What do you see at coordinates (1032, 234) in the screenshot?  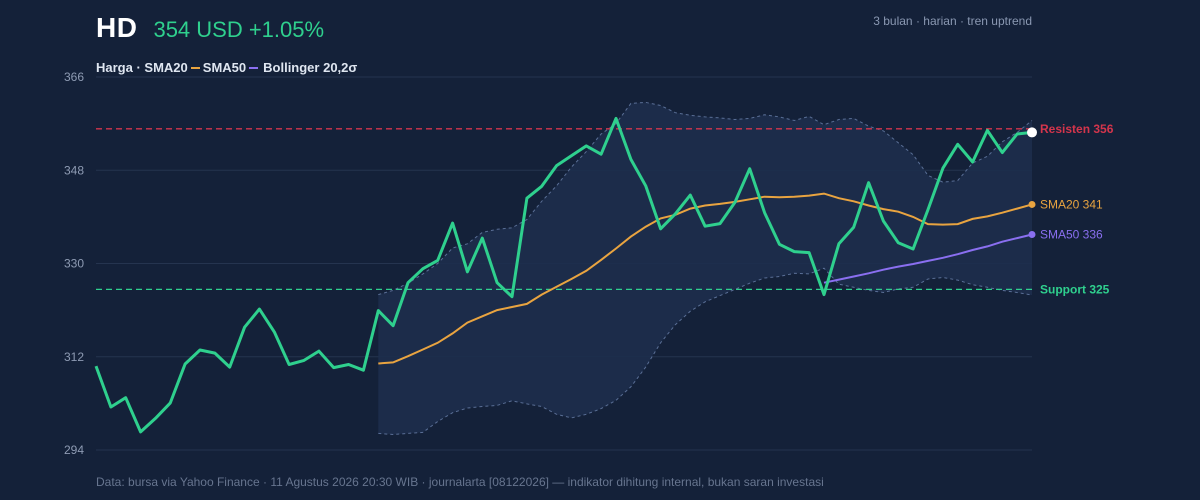 I see `sma50-end-dot` at bounding box center [1032, 234].